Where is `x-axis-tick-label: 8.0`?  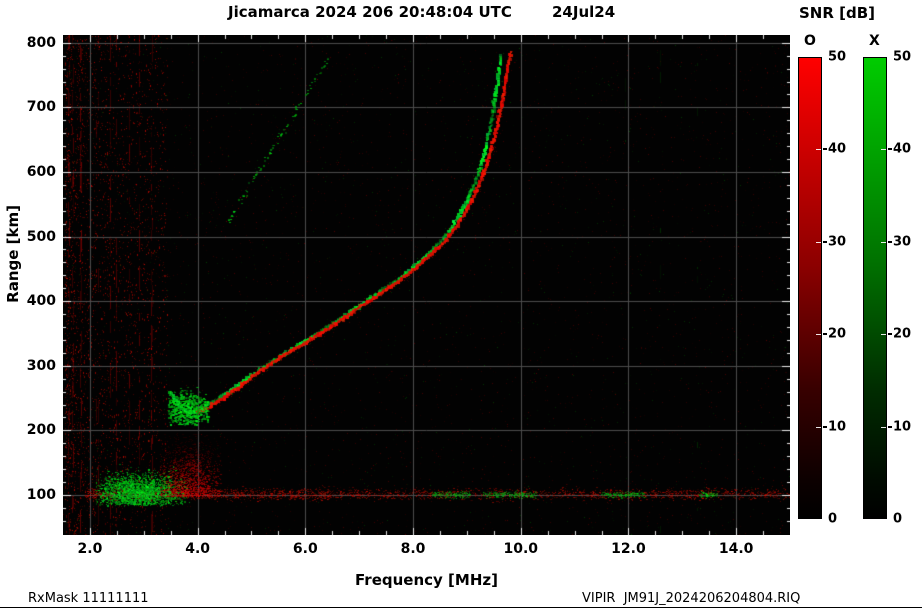
x-axis-tick-label: 8.0 is located at coordinates (413, 549).